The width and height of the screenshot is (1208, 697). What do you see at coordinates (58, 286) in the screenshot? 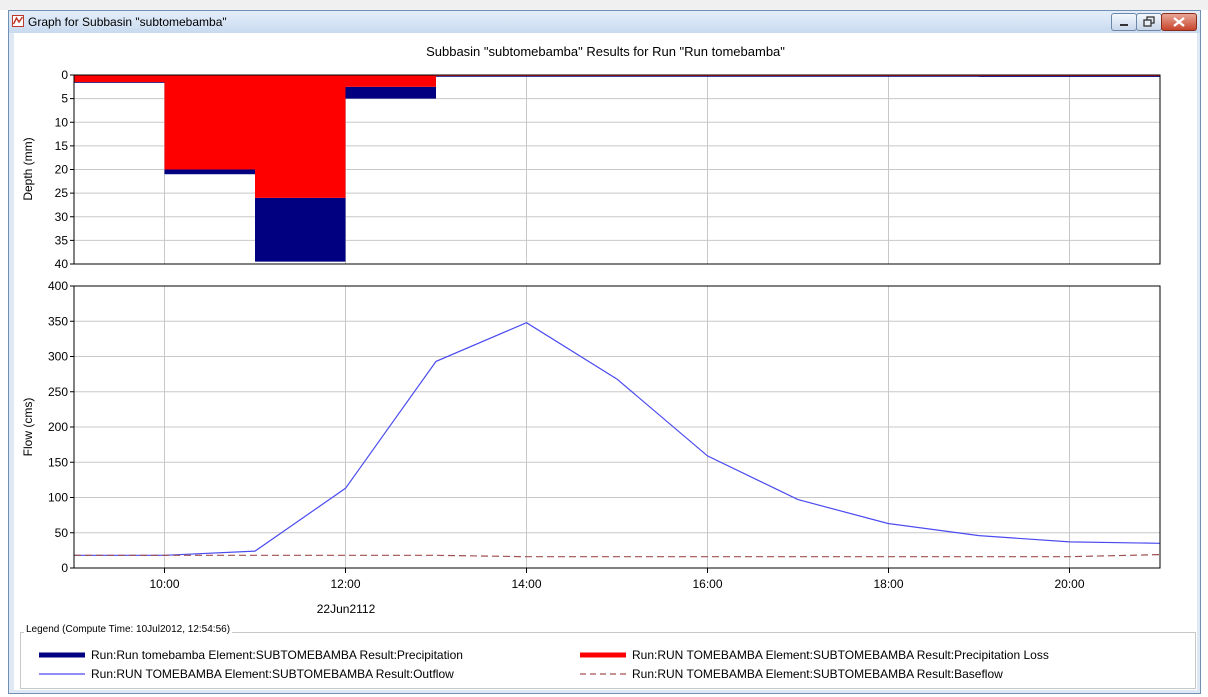
I see `flow-tick-label-400: 400` at bounding box center [58, 286].